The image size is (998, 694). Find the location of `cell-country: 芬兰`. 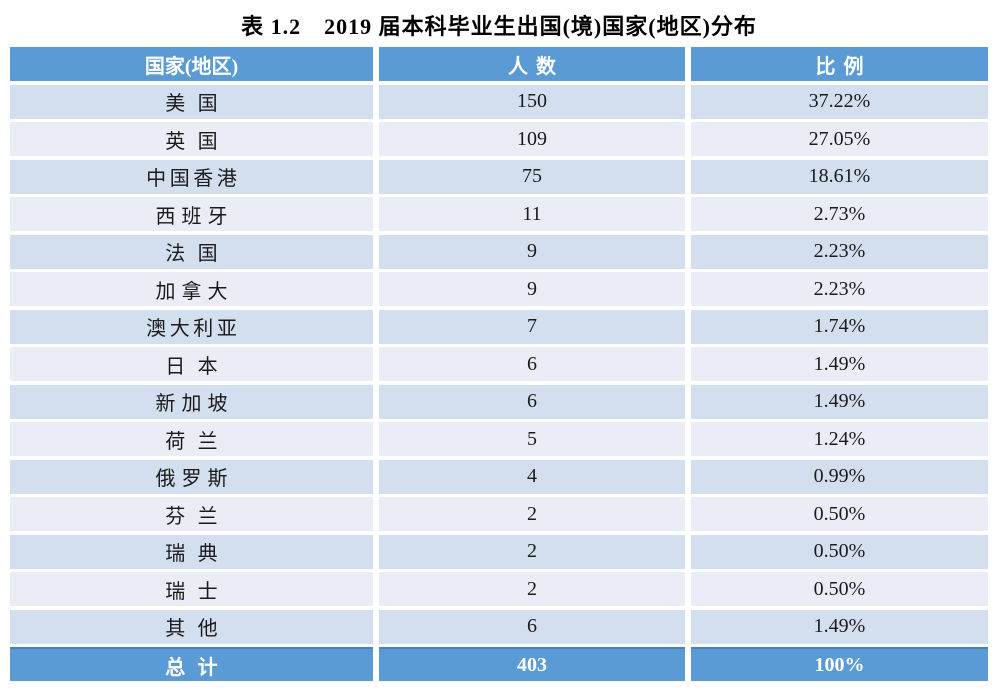

cell-country: 芬兰 is located at coordinates (191, 514).